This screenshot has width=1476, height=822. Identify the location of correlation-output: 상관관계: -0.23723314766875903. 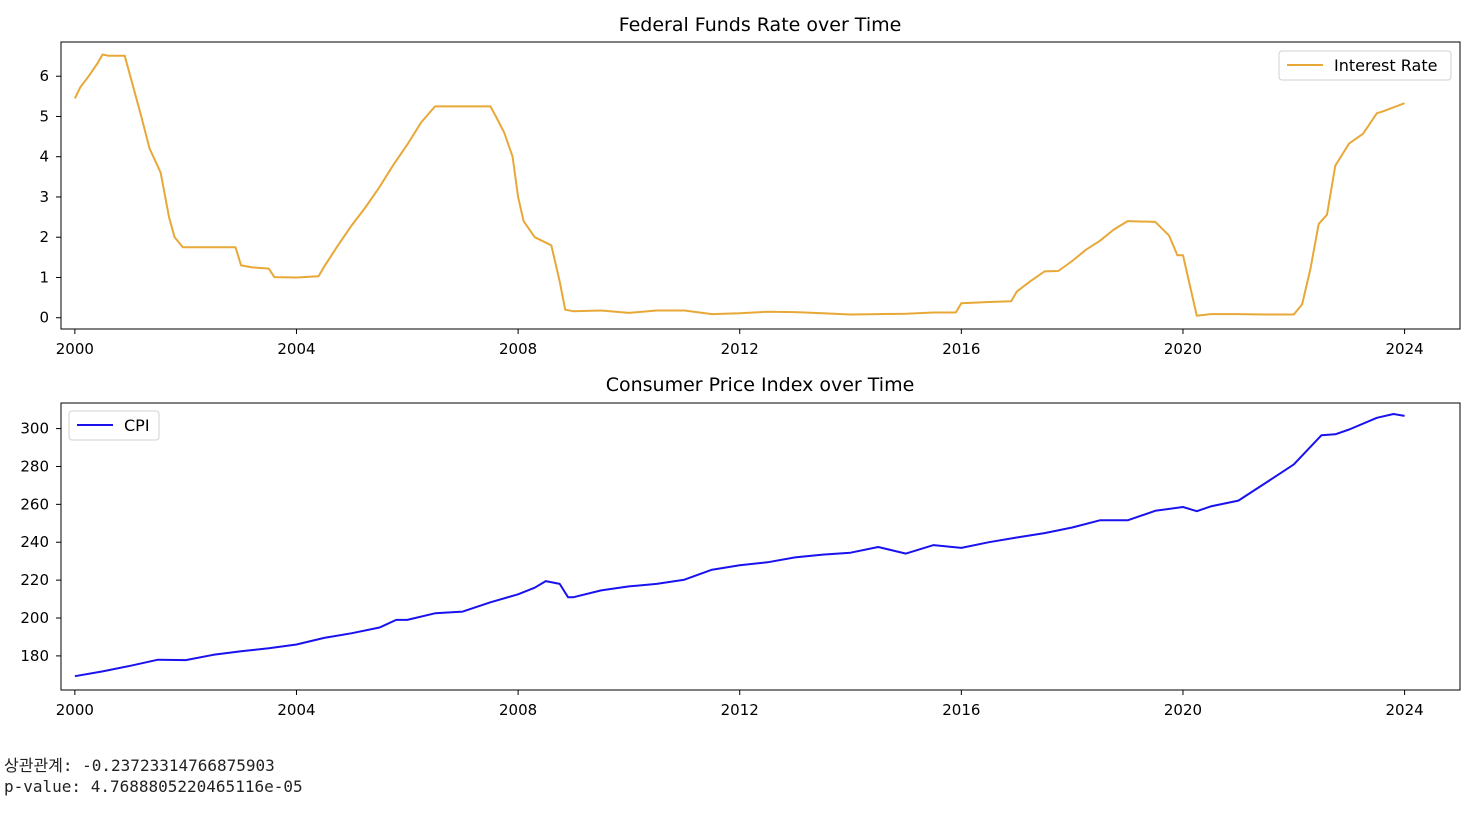
(139, 765).